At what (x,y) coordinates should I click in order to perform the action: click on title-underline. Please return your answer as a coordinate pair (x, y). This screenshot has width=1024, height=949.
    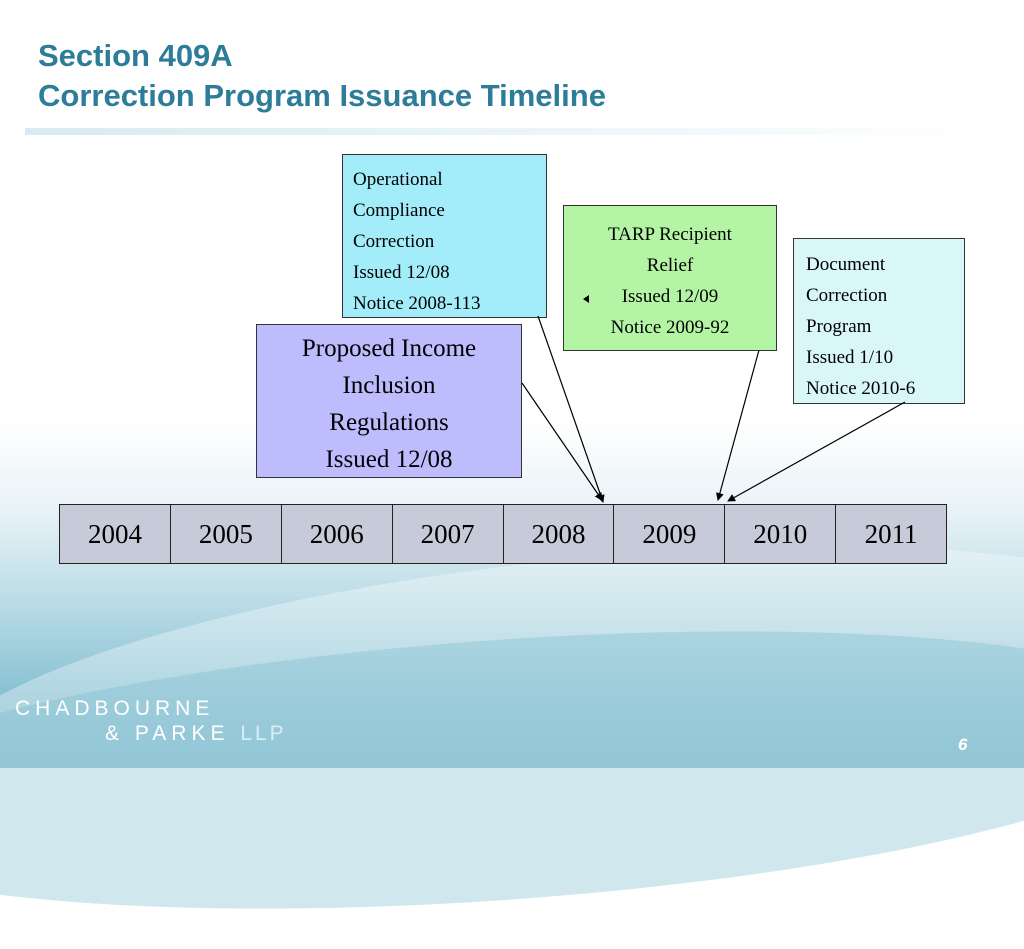
    Looking at the image, I should click on (512, 131).